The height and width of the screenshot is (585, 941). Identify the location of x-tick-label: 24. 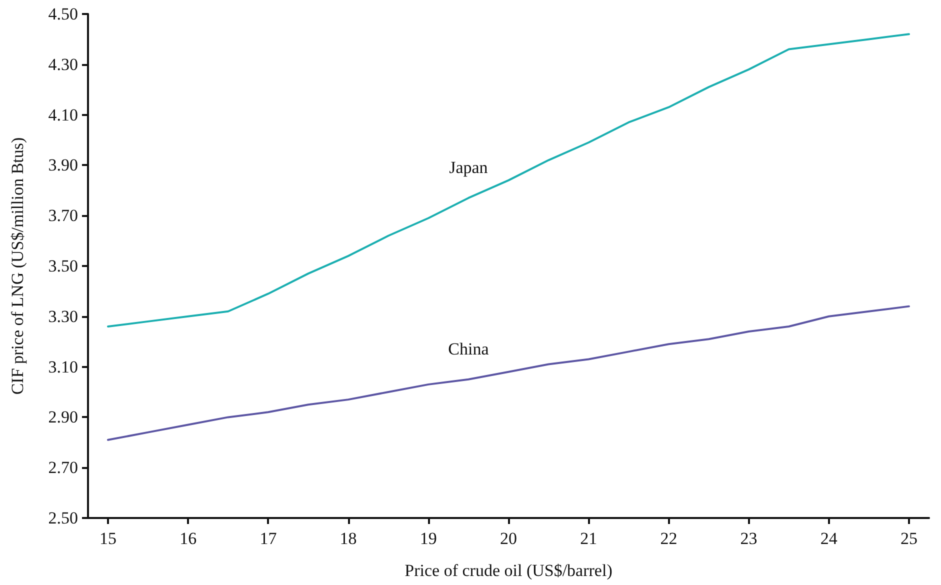
(829, 538).